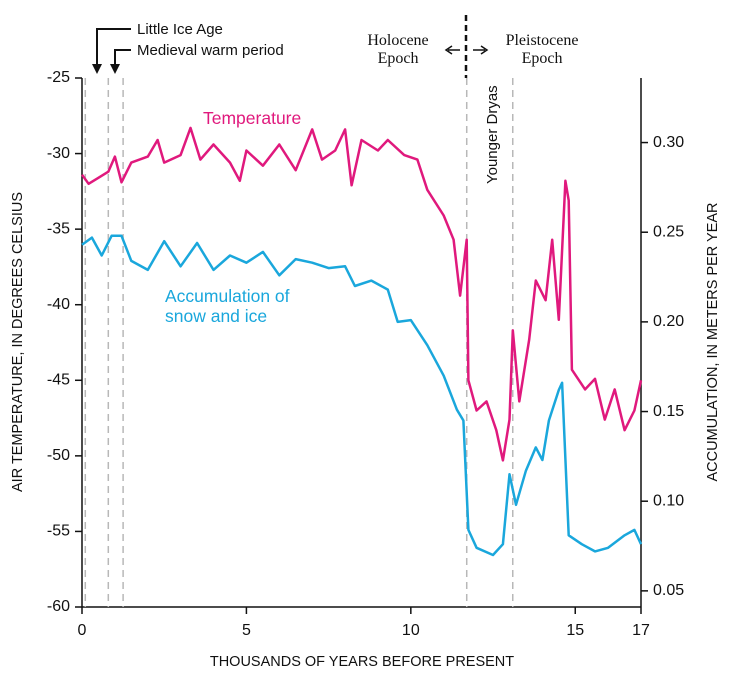 The image size is (733, 674). Describe the element at coordinates (82, 630) in the screenshot. I see `x-tick-label: 0` at that location.